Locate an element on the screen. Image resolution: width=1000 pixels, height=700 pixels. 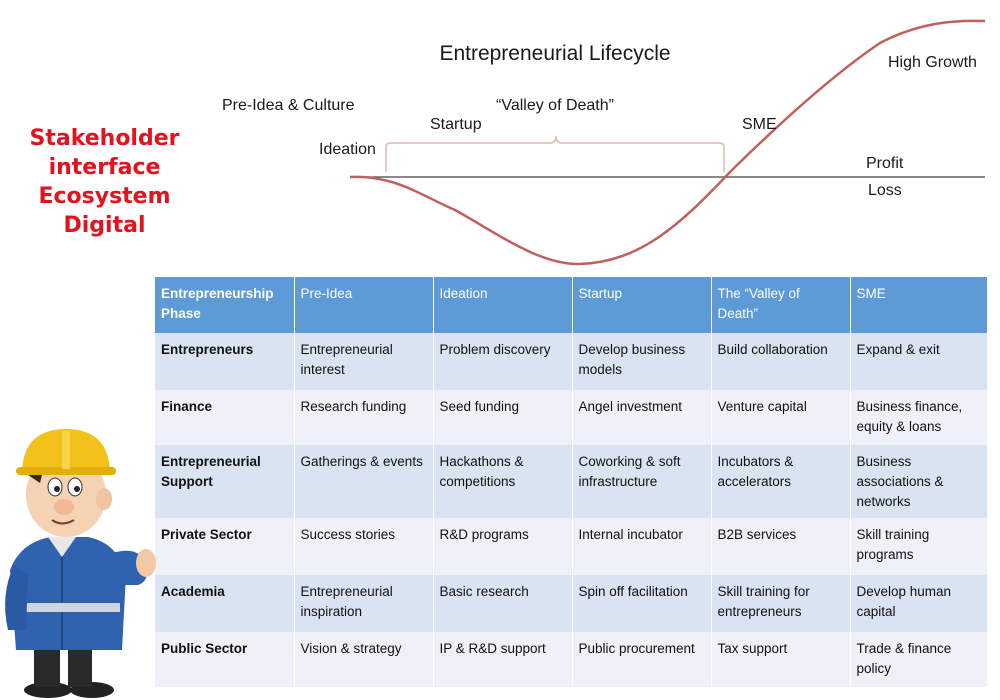
table-cell: Skill training programs is located at coordinates (919, 546).